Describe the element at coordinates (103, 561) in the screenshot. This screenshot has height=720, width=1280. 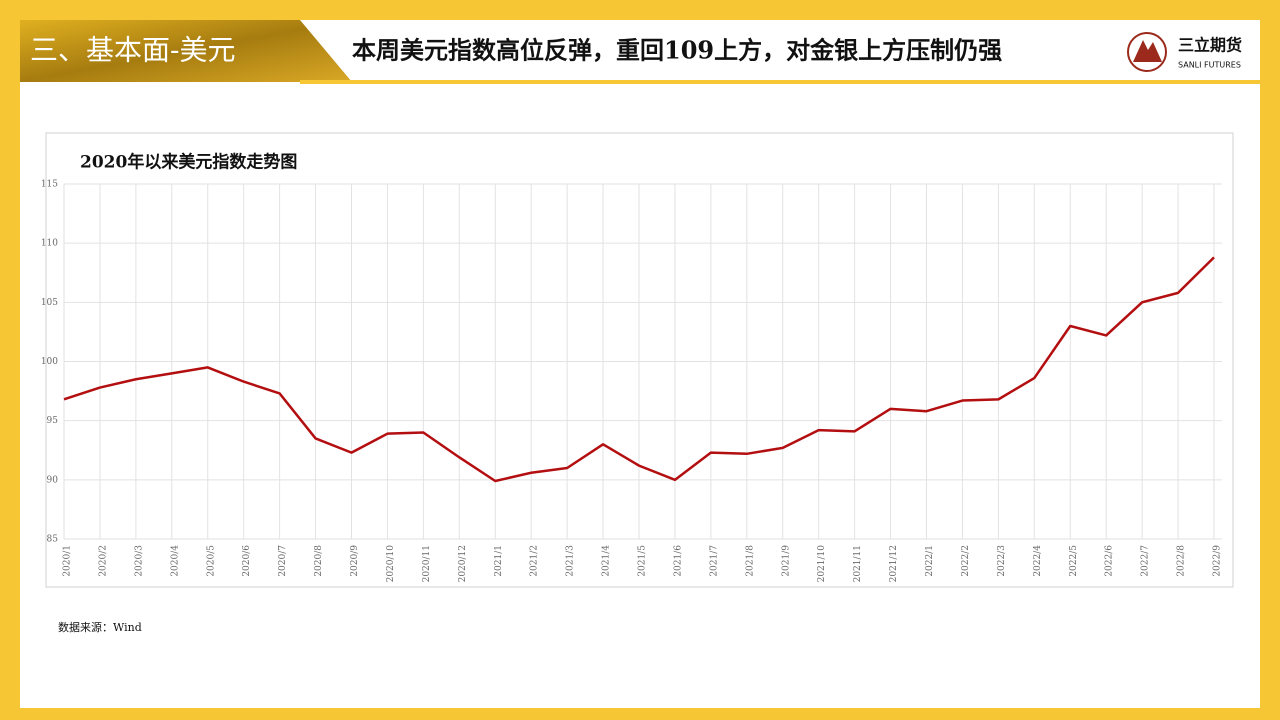
I see `x-tick-label: 2020/2` at that location.